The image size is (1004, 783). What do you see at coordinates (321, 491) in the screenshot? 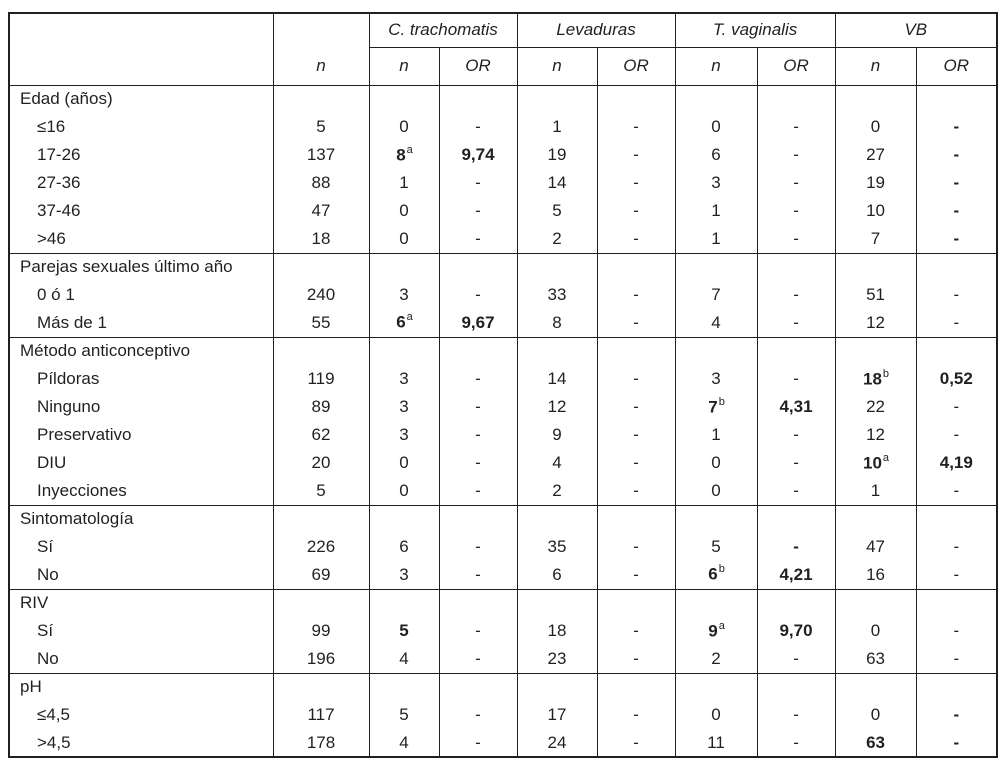
I see `cell-total-n: 5` at bounding box center [321, 491].